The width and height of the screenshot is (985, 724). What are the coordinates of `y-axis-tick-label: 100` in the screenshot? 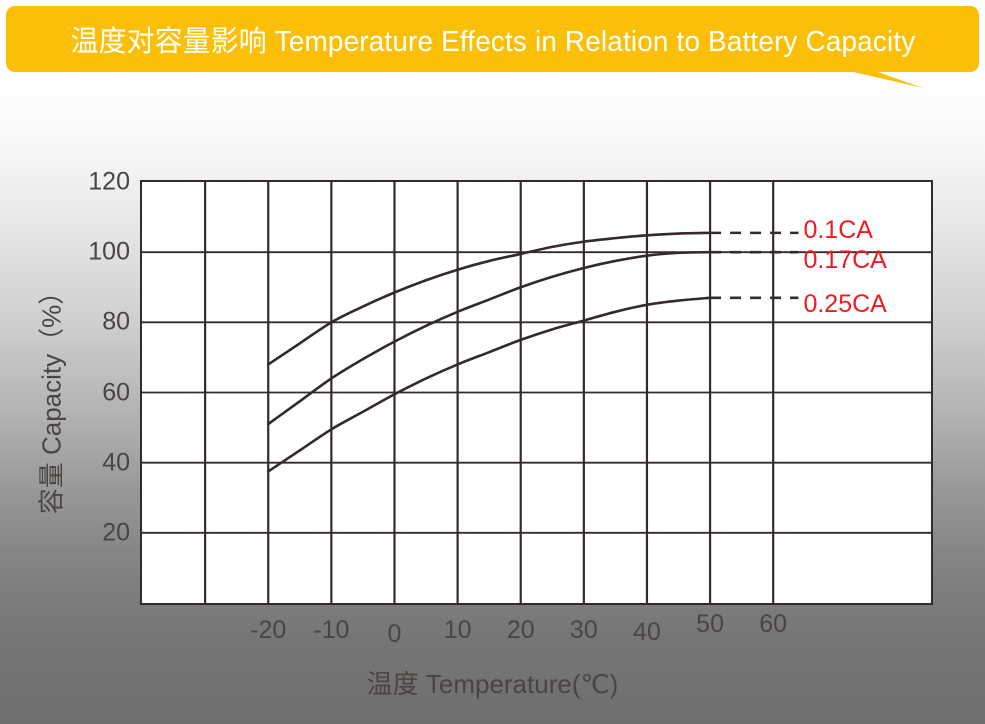 It's located at (109, 251).